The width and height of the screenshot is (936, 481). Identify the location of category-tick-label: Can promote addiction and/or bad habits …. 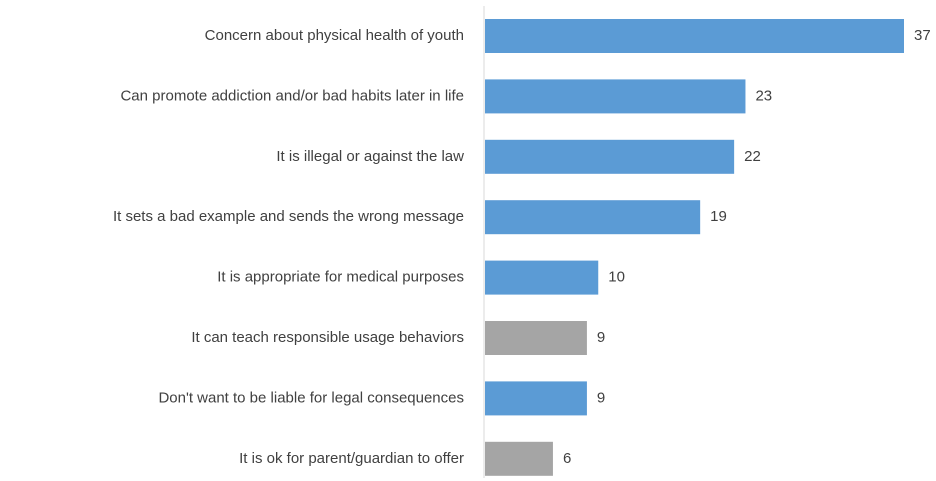
(292, 95).